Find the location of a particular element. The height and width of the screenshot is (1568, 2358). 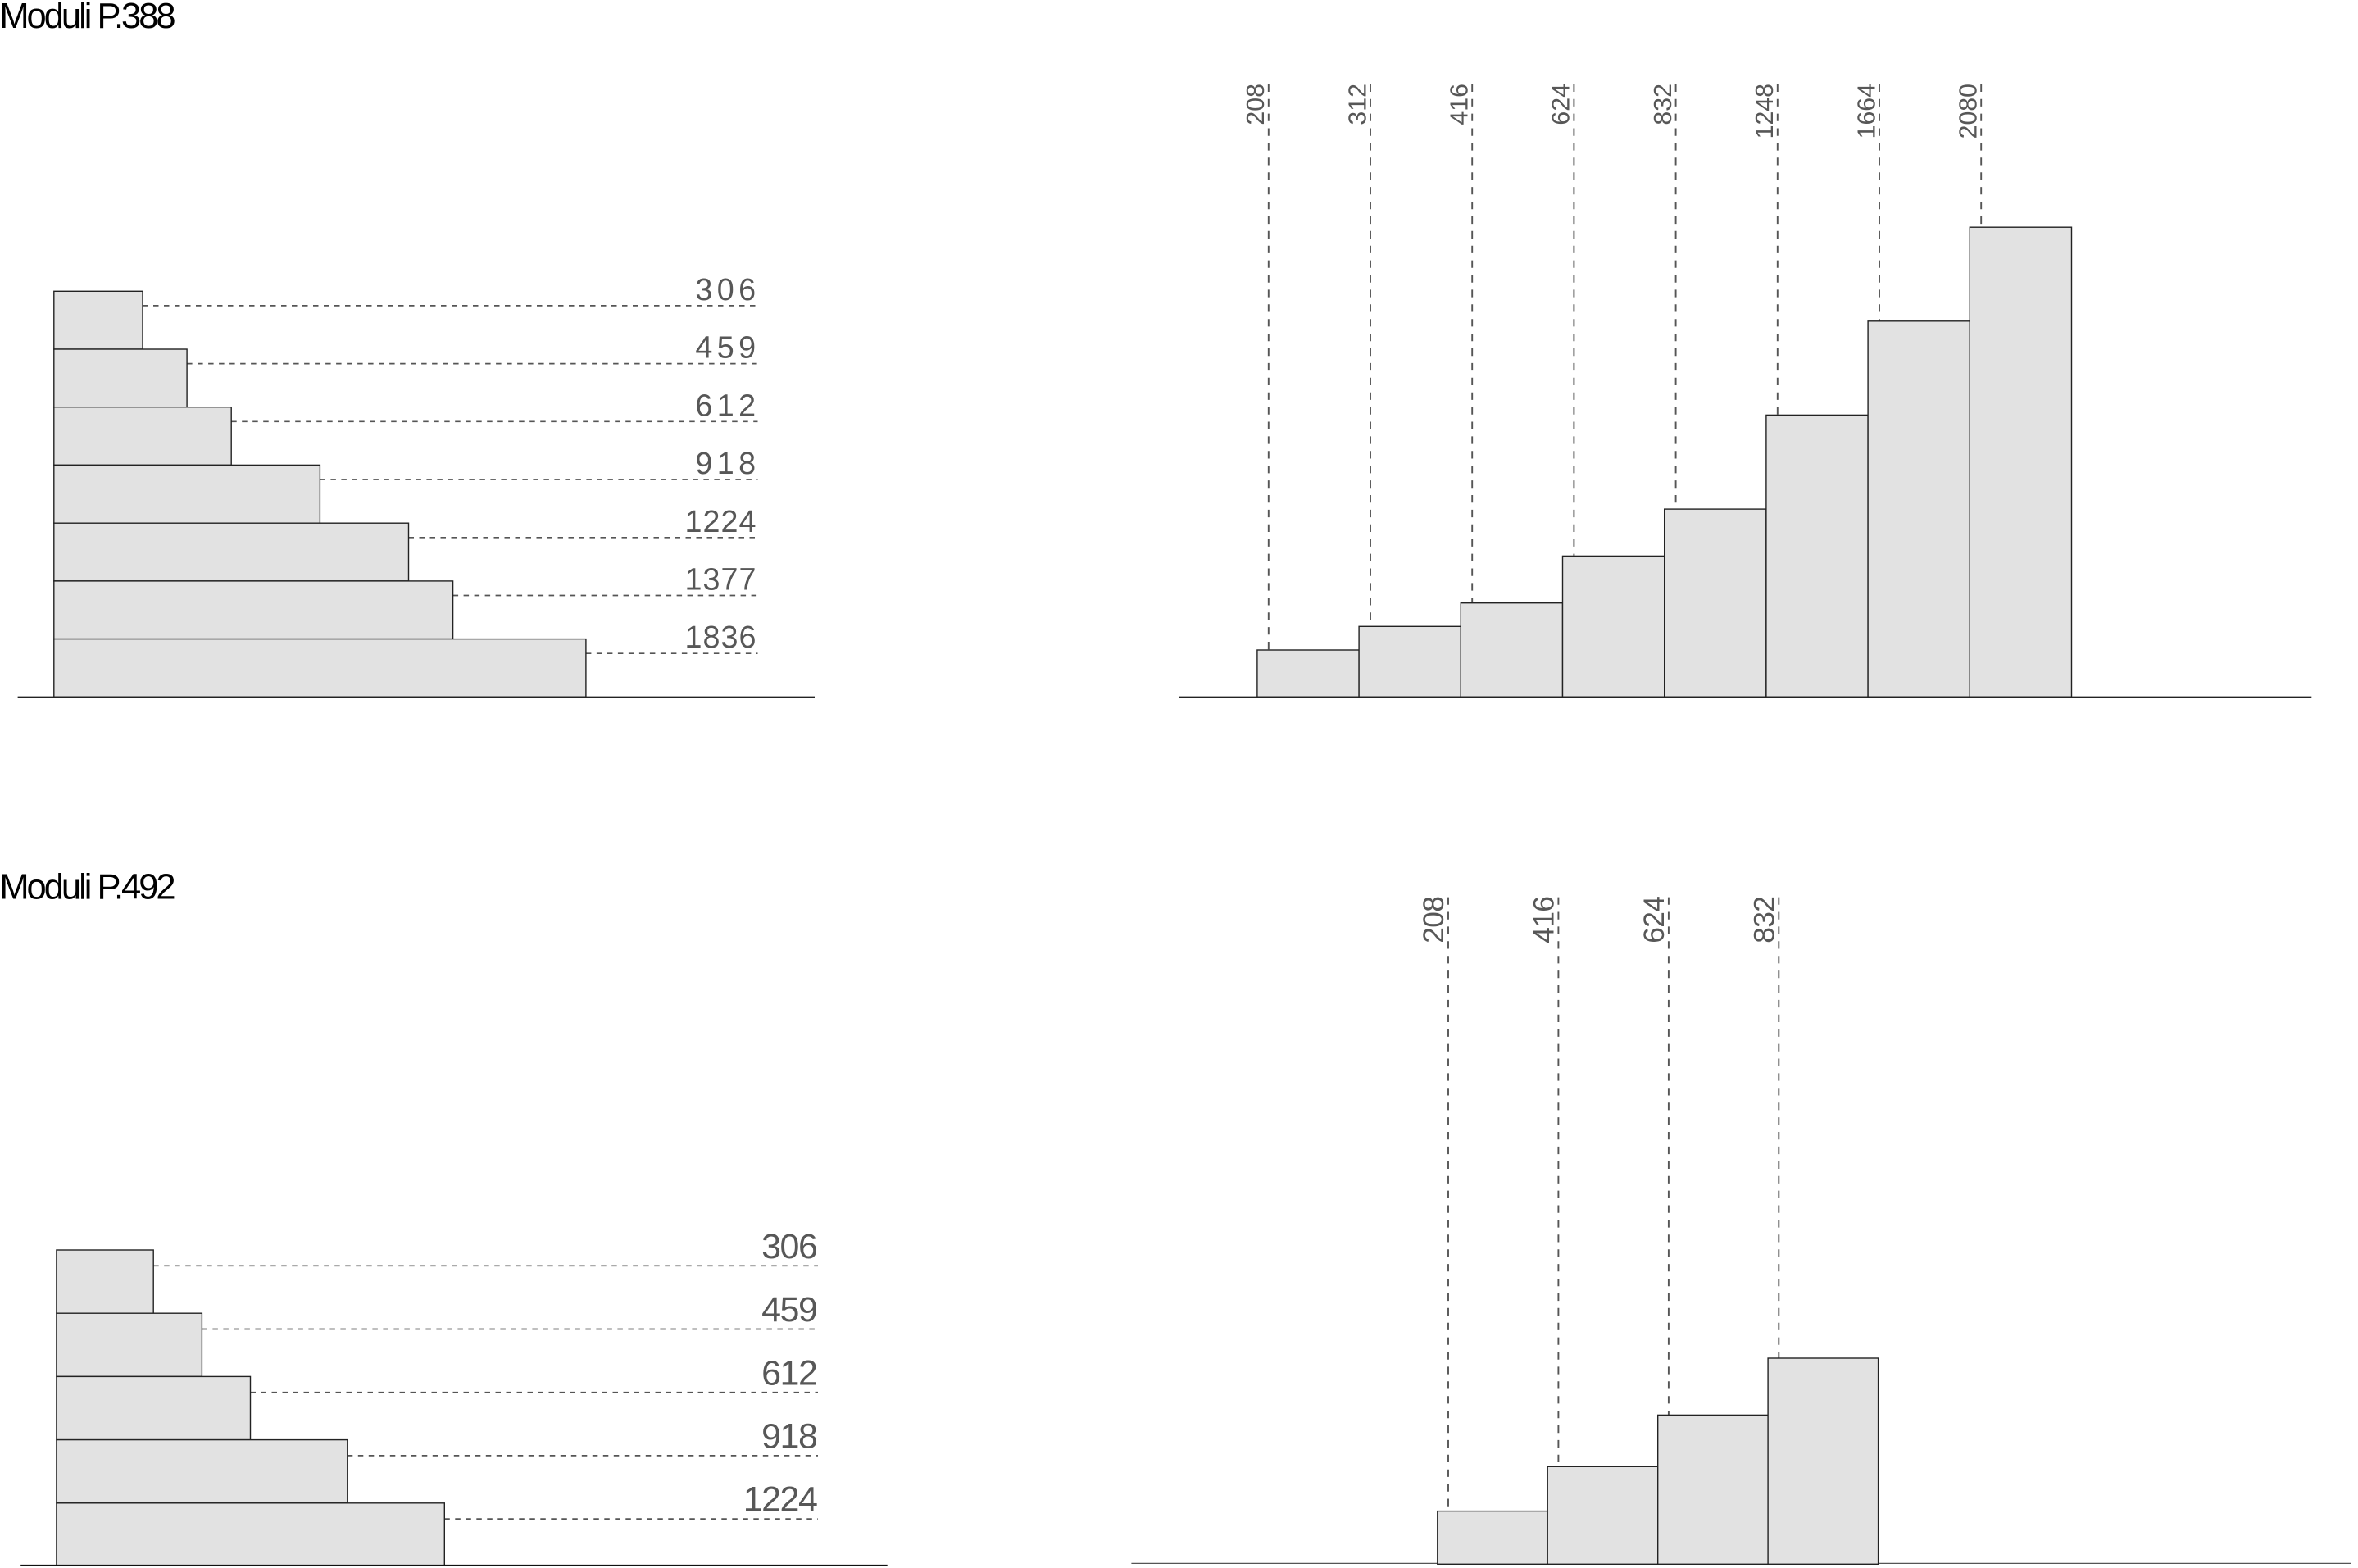

svg-text: 1664 is located at coordinates (1867, 111).